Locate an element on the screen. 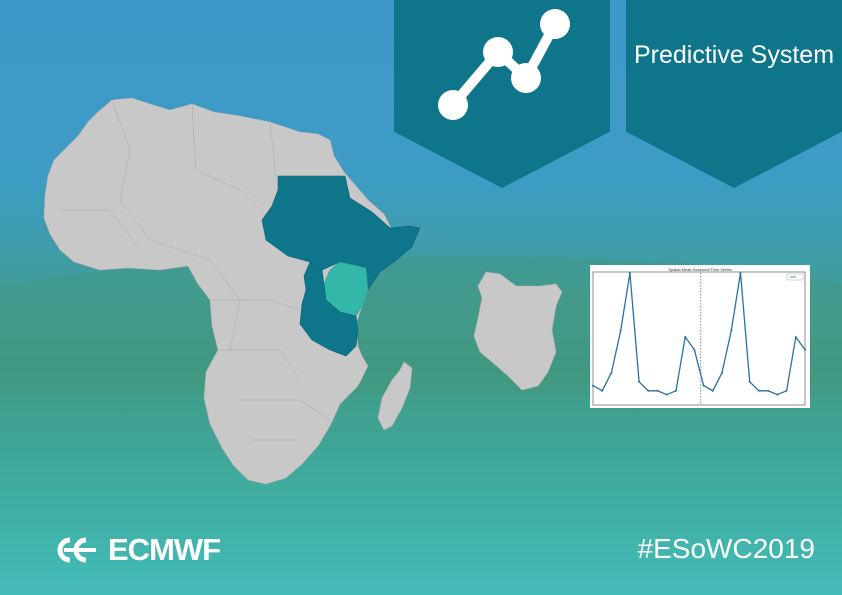 The width and height of the screenshot is (842, 595). page-title: Predictive System is located at coordinates (734, 55).